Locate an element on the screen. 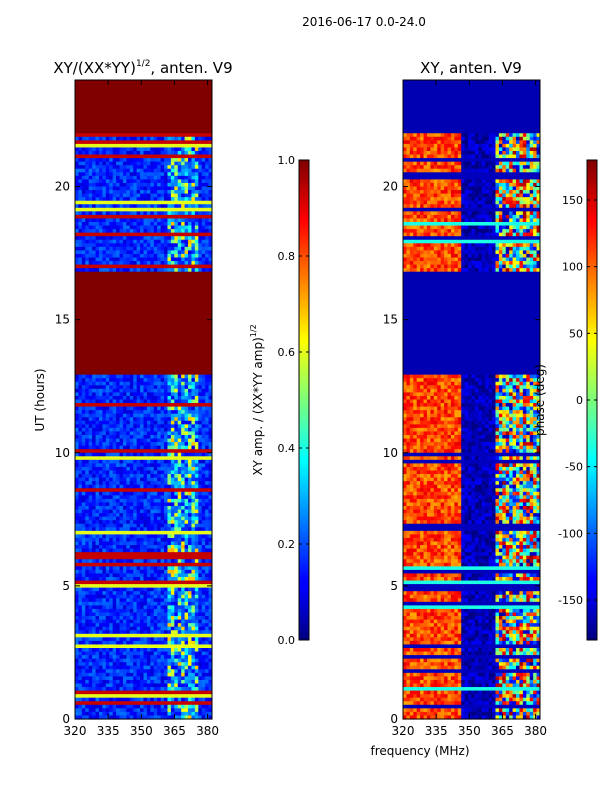 Image resolution: width=600 pixels, height=800 pixels. amplitude-x-tick-label: 350 is located at coordinates (141, 731).